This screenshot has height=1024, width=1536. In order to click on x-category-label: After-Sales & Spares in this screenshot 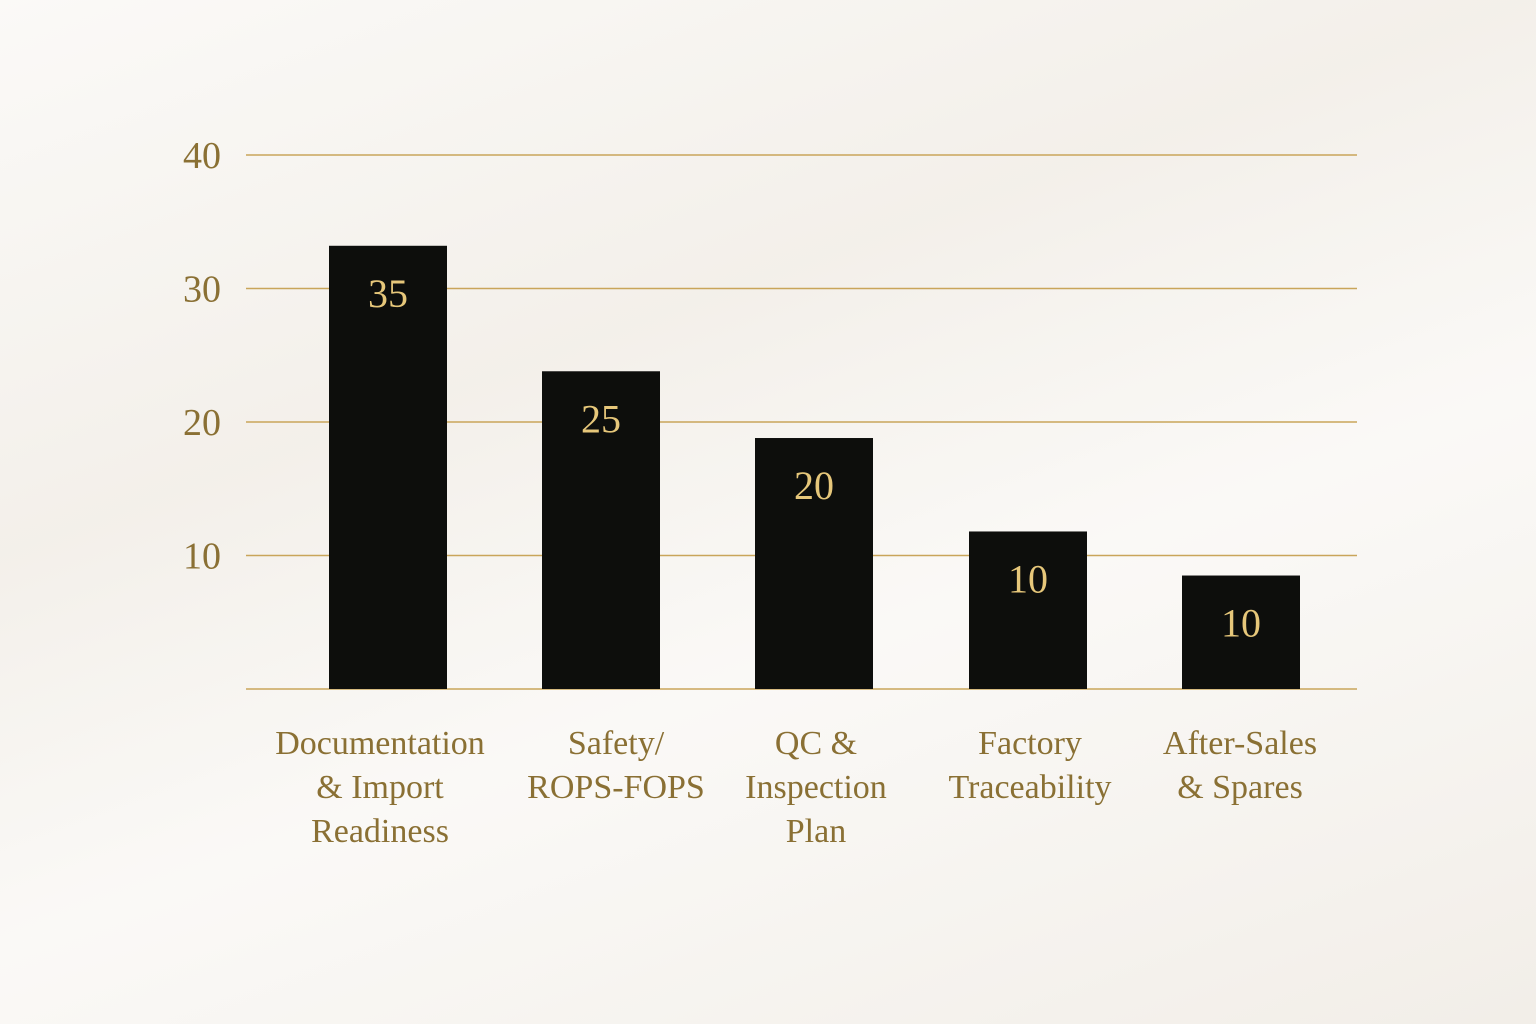, I will do `click(1240, 765)`.